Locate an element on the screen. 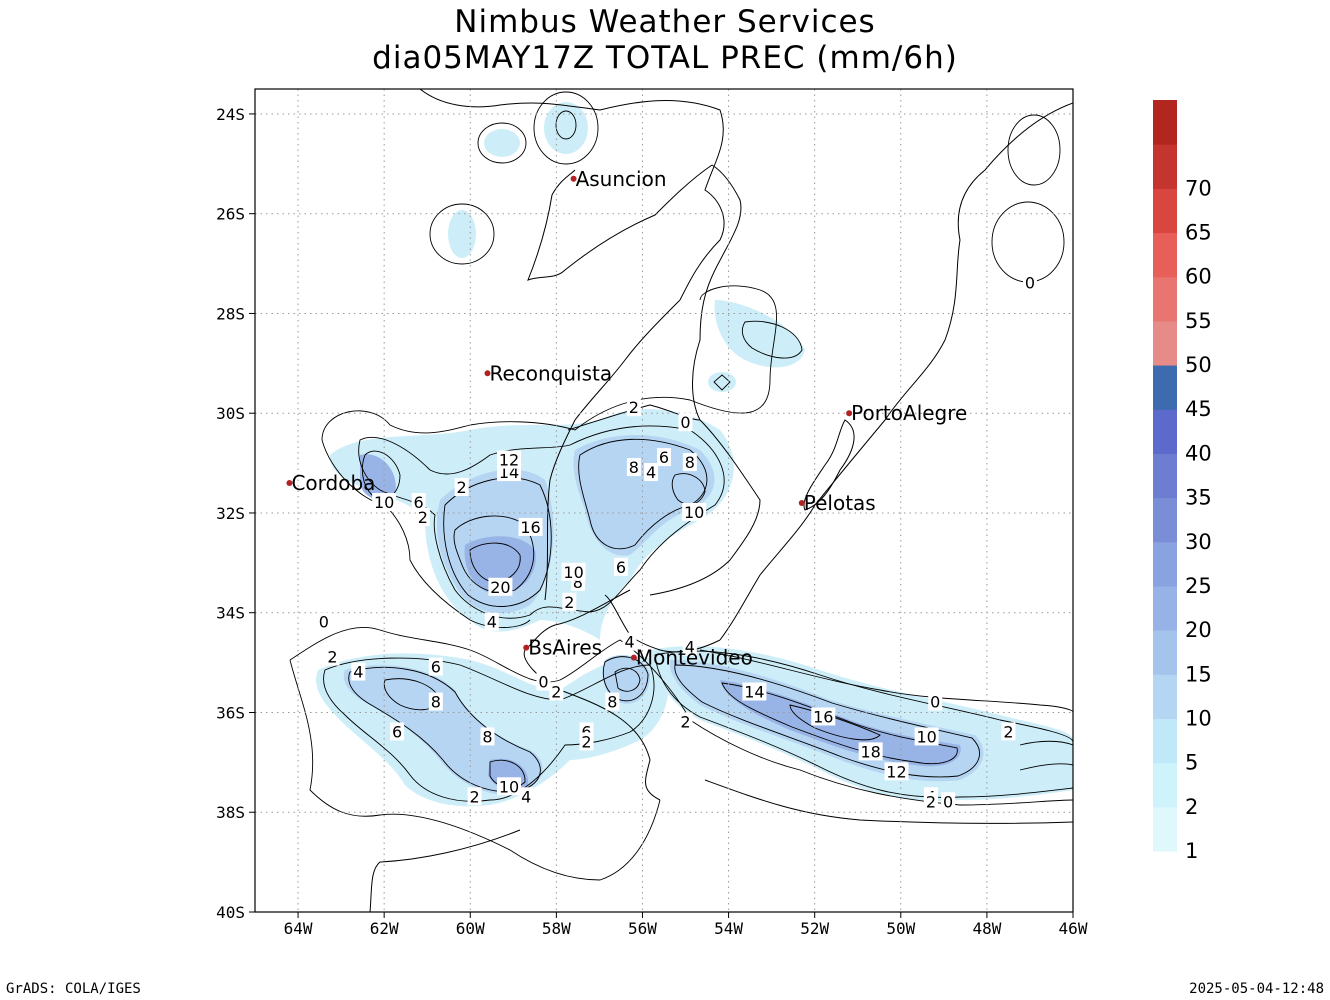 This screenshot has height=1000, width=1330. lat-tick-label: 24S is located at coordinates (230, 114).